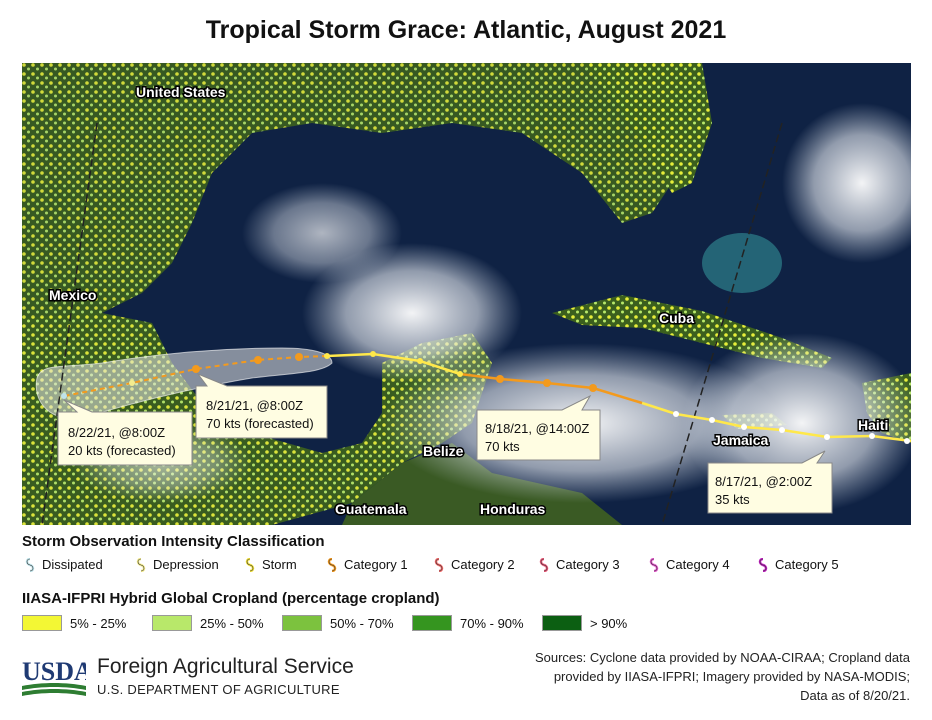 The width and height of the screenshot is (932, 720). Describe the element at coordinates (72, 295) in the screenshot. I see `label-mexico: Mexico` at that location.